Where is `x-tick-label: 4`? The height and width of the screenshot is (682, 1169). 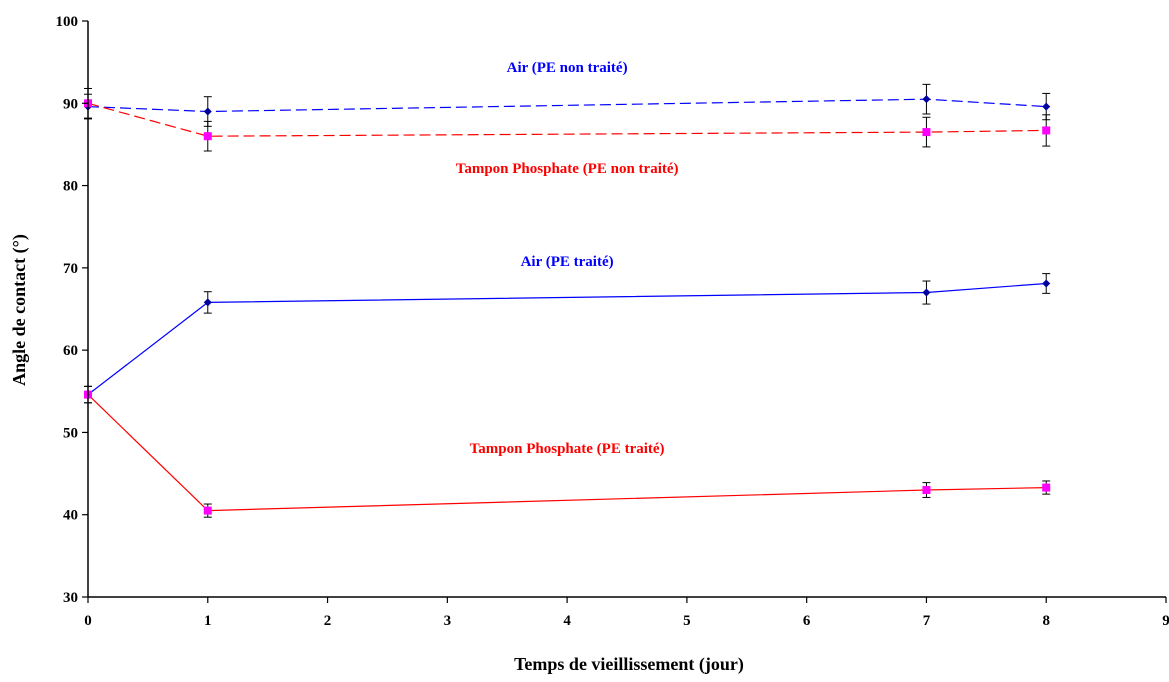 x-tick-label: 4 is located at coordinates (567, 621).